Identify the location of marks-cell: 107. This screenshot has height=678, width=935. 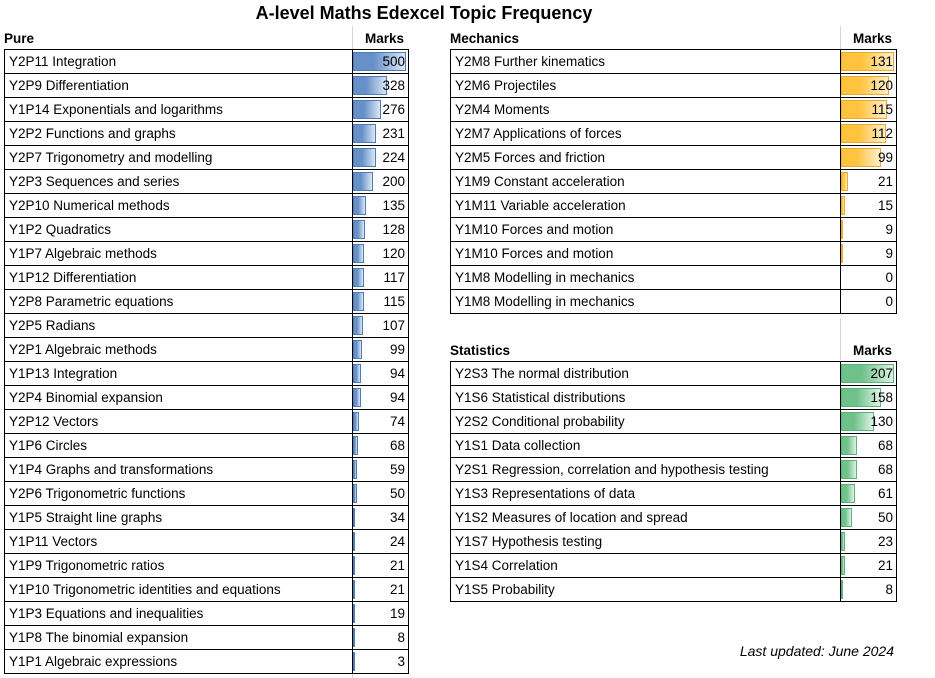
(380, 325).